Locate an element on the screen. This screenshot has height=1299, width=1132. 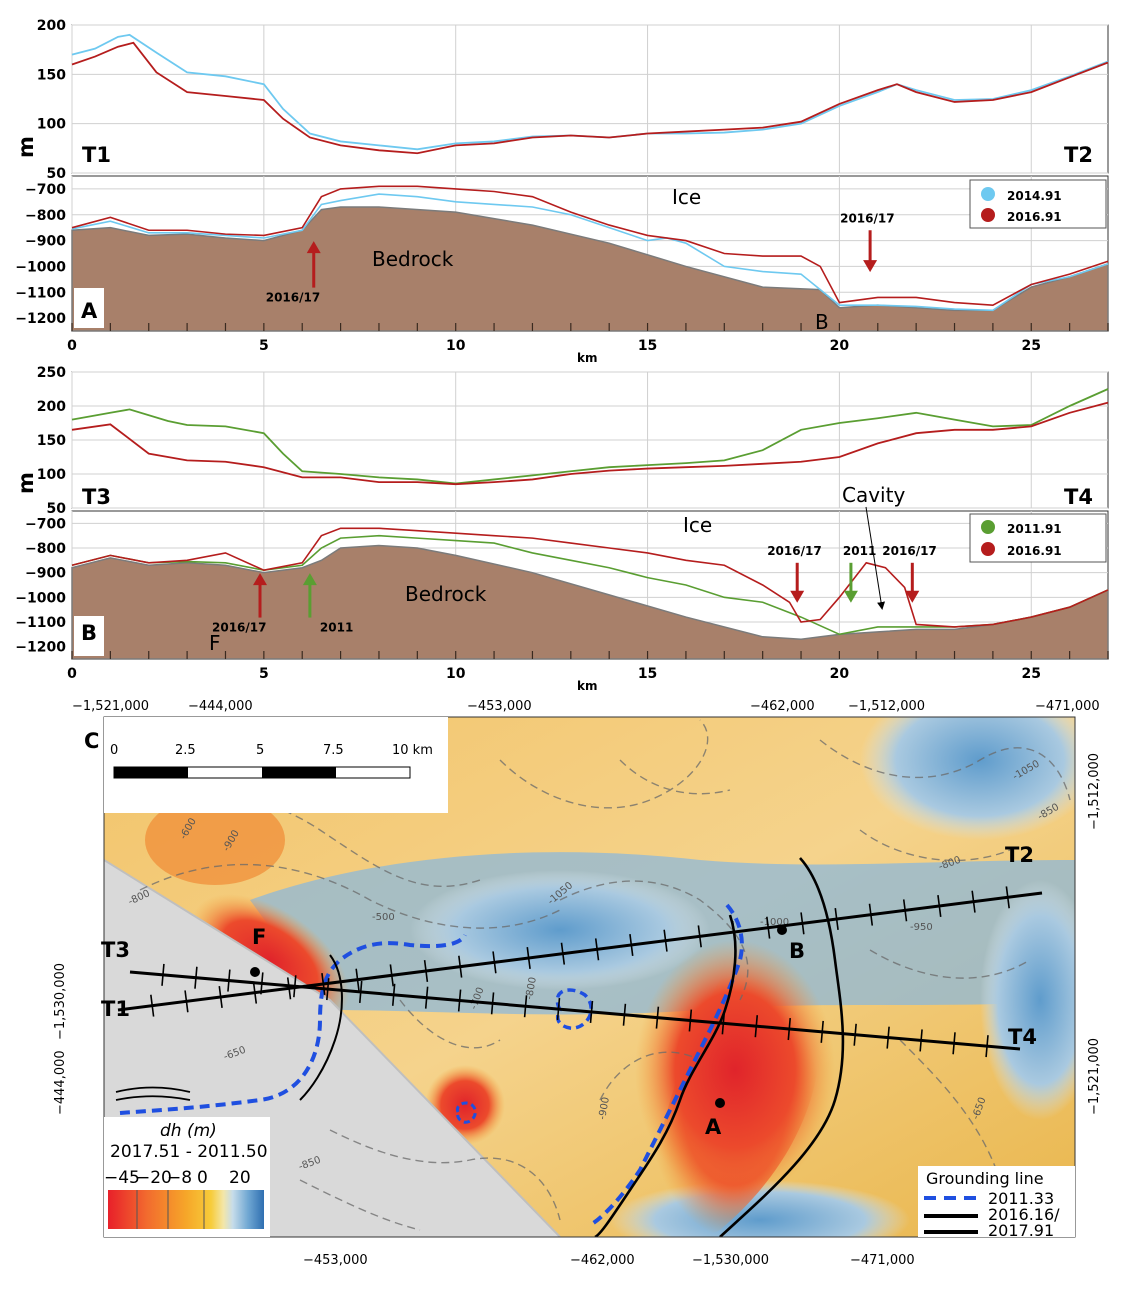
panel-b-annotations: 2016/17 2011 2016/17 2011 2016/17 is located at coordinates (574, 589).